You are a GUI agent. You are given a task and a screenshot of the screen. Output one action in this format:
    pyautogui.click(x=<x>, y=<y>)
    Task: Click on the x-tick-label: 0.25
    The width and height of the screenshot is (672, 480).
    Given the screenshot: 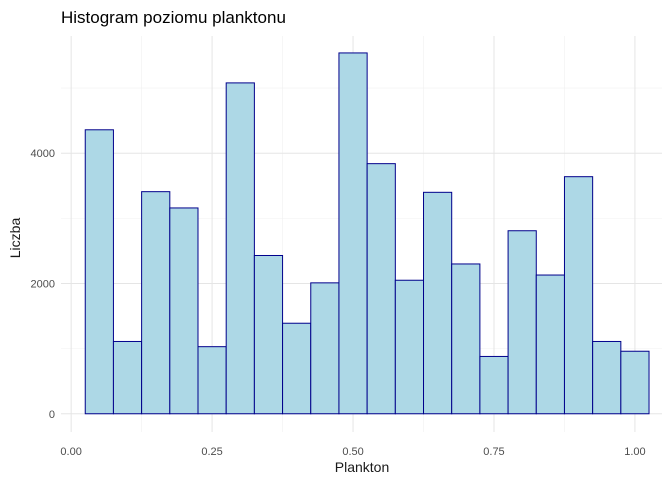 What is the action you would take?
    pyautogui.click(x=211, y=452)
    